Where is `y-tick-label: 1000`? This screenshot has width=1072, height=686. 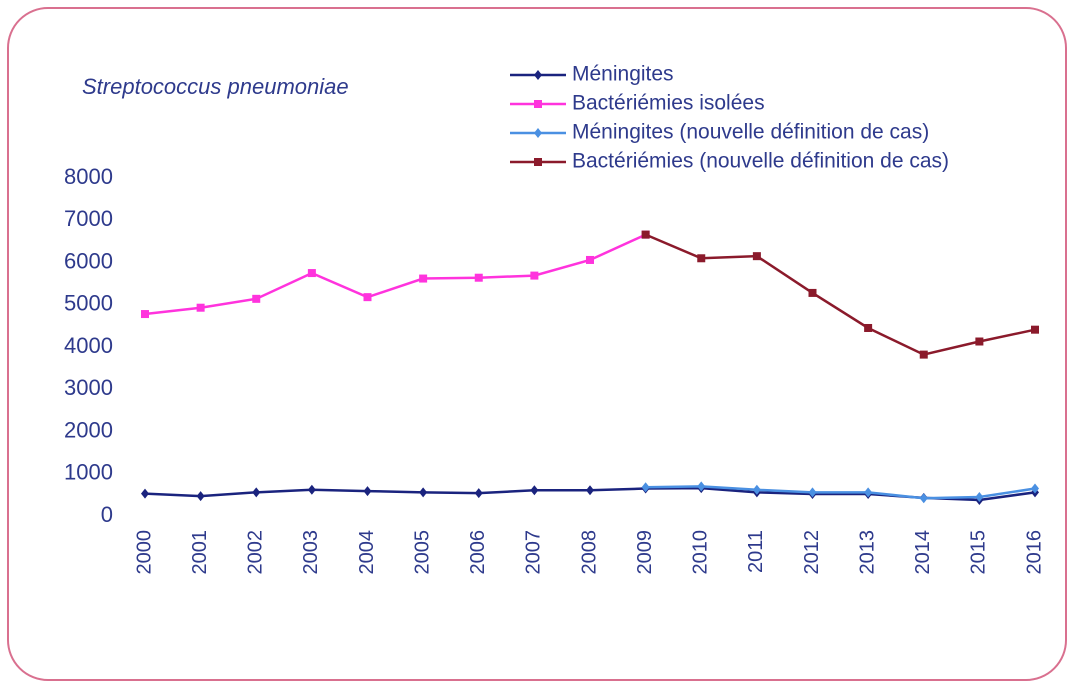
y-tick-label: 1000 is located at coordinates (88, 472).